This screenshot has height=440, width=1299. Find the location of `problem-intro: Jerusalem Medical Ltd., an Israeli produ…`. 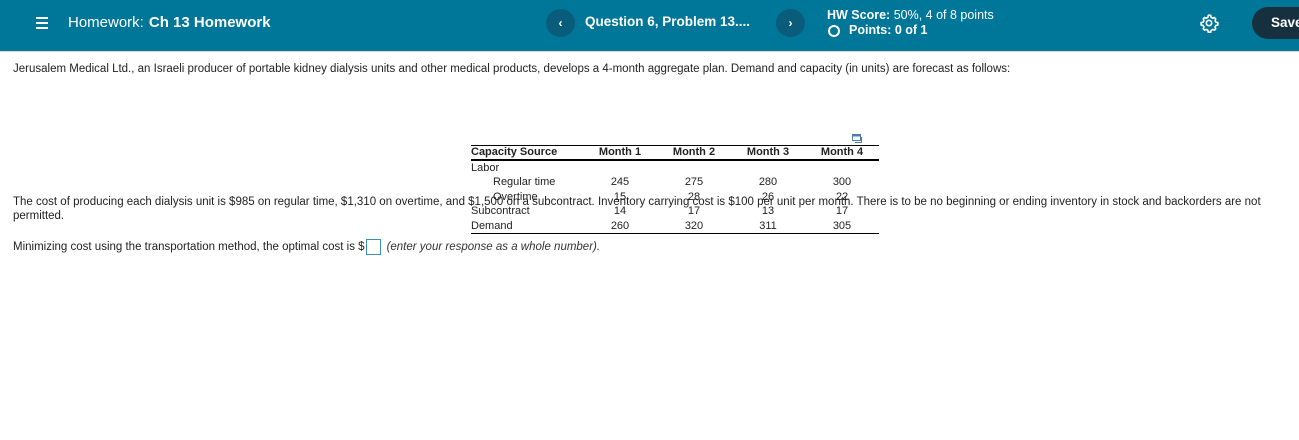

problem-intro: Jerusalem Medical Ltd., an Israeli produ… is located at coordinates (512, 69).